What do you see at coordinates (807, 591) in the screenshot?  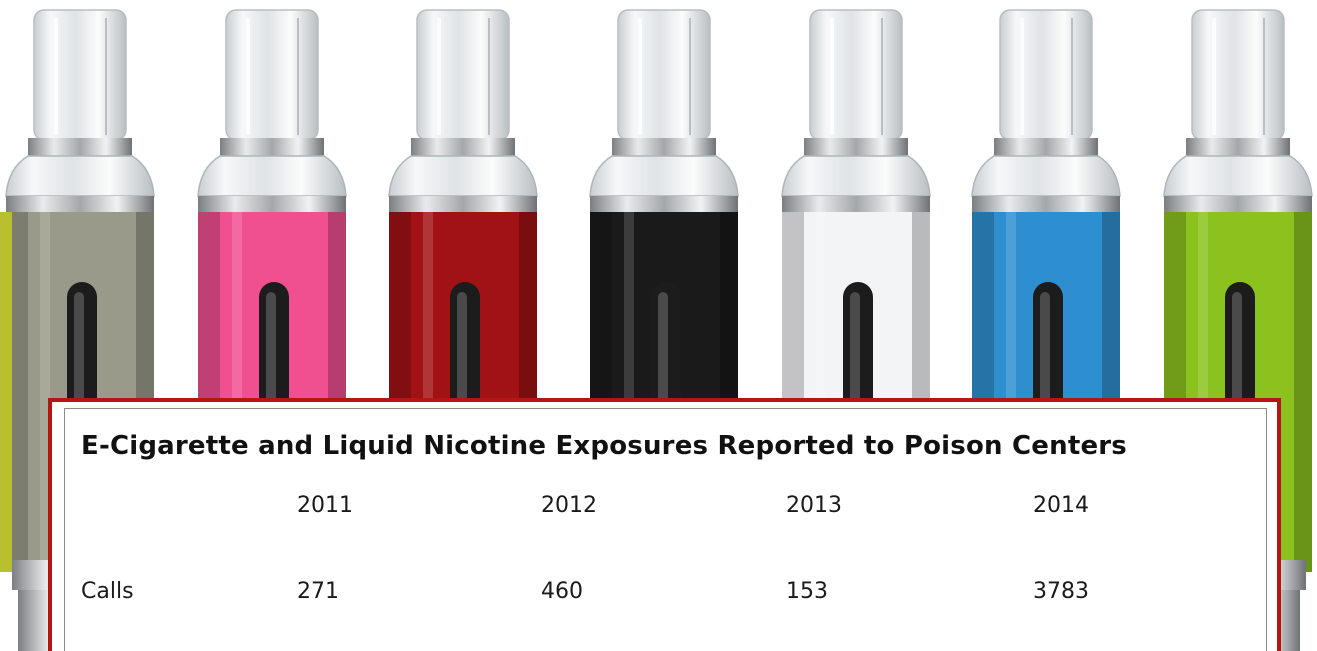 I see `calls-value-2013: 153` at bounding box center [807, 591].